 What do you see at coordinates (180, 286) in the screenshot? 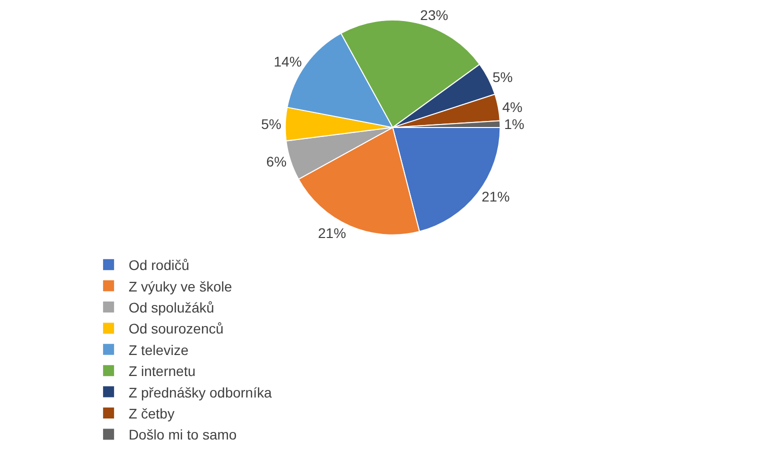
I see `legend-label: Z výuky ve škole` at bounding box center [180, 286].